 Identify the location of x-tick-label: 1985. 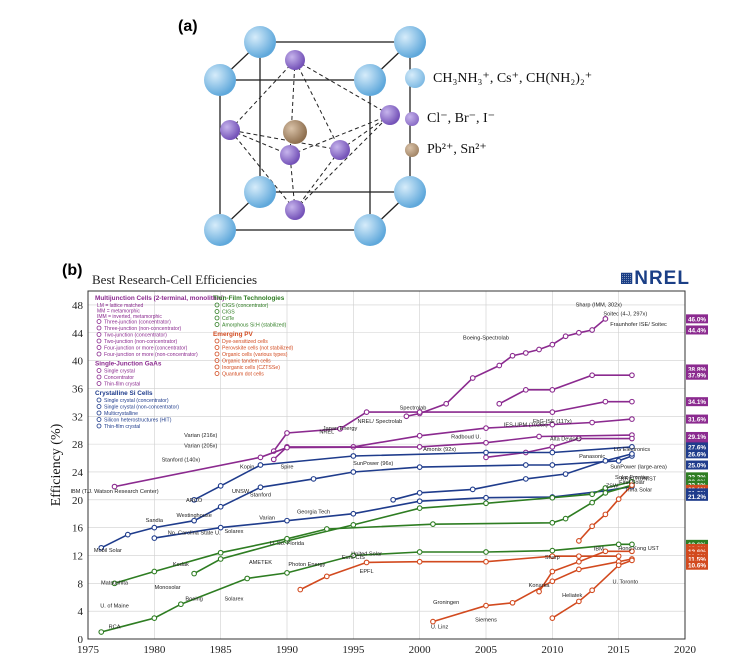
(221, 650).